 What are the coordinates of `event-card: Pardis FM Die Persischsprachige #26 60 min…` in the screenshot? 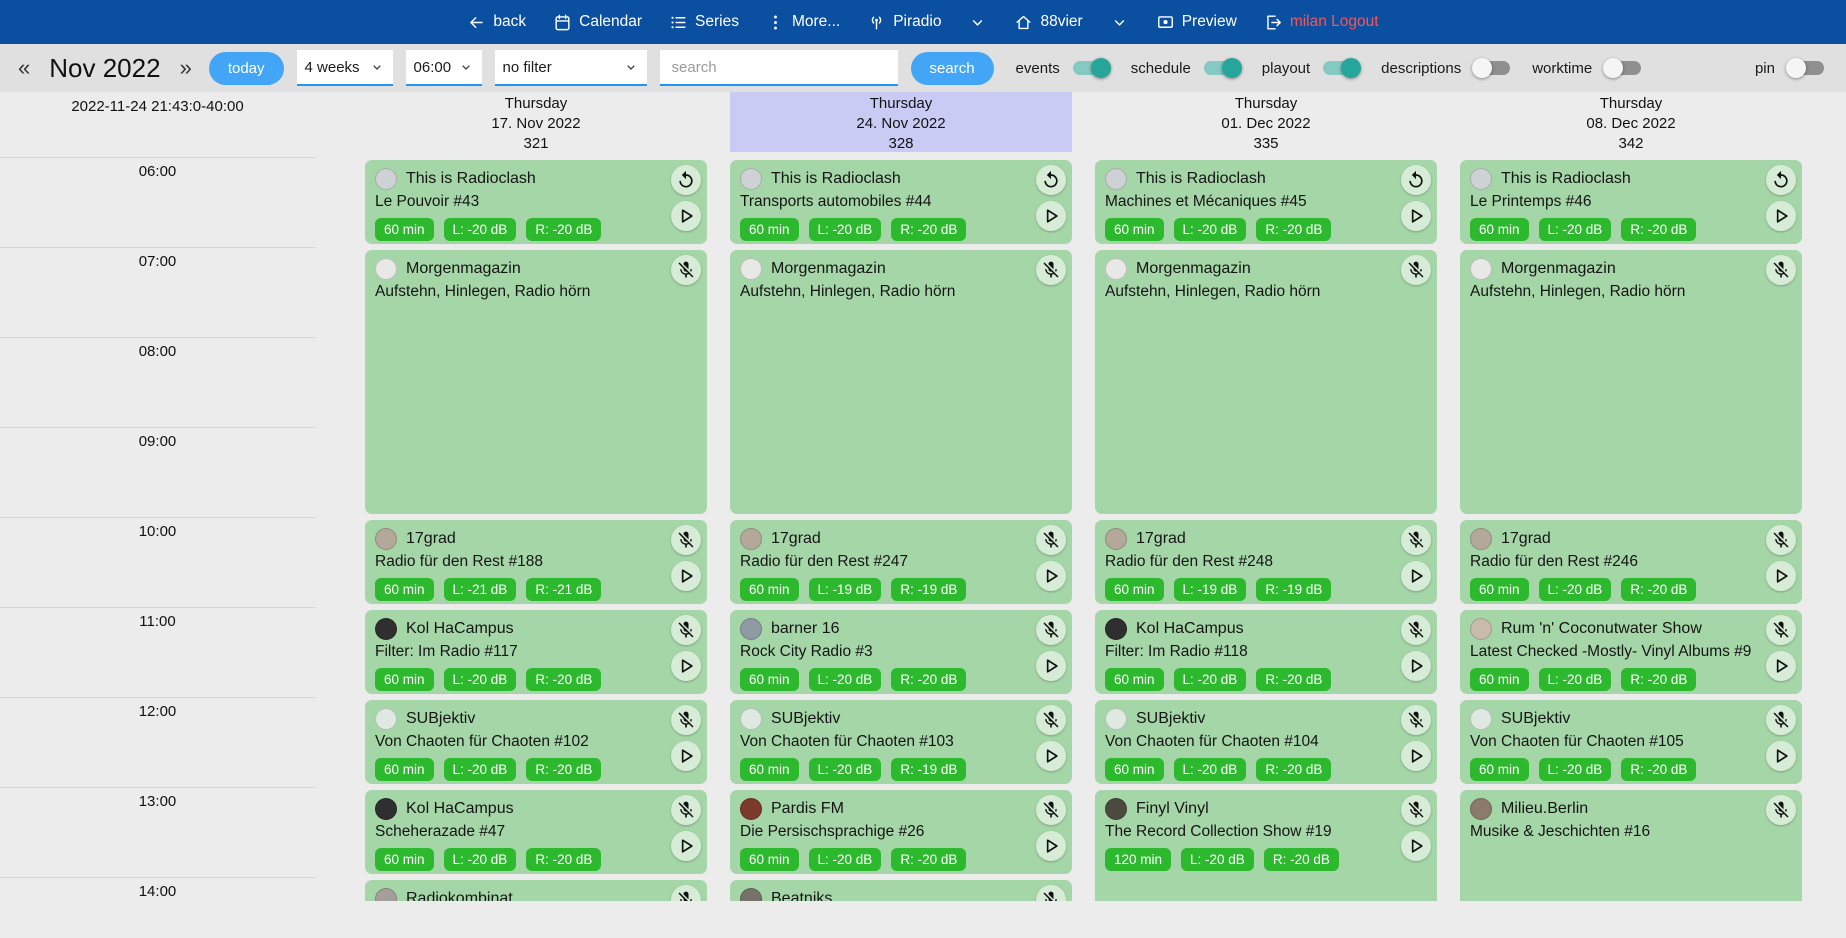 It's located at (901, 832).